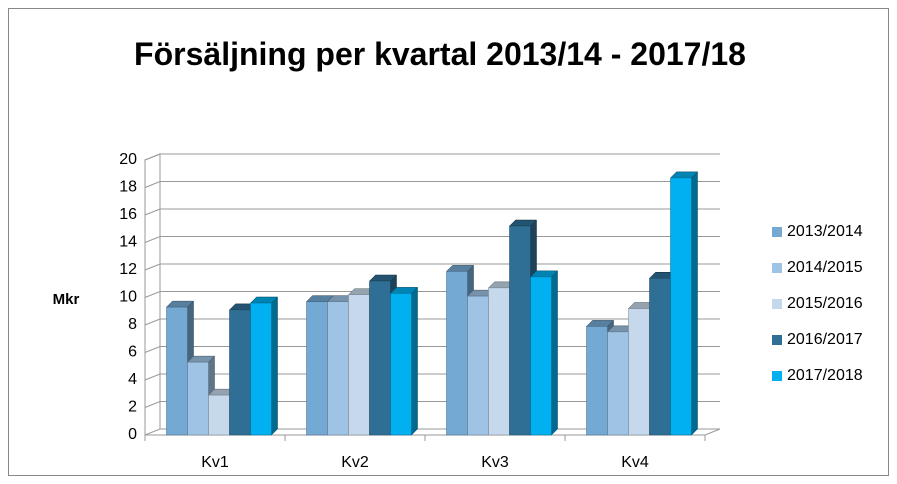  I want to click on legend-label: 2013/2014, so click(825, 231).